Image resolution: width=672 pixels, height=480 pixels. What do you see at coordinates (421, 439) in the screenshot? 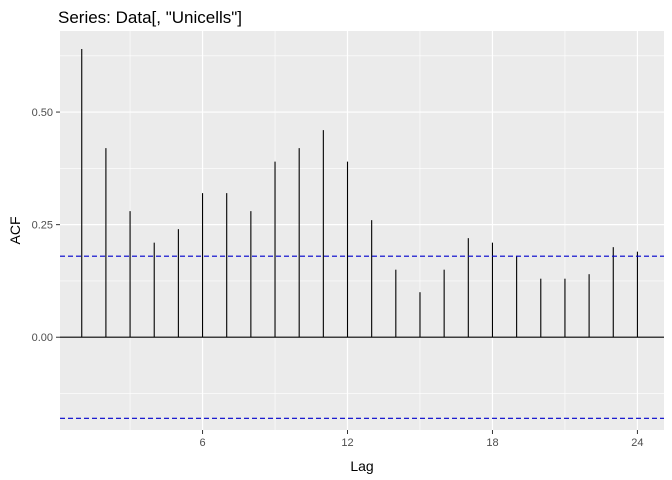
I see `x-axis-ticks: 6 12 18 24` at bounding box center [421, 439].